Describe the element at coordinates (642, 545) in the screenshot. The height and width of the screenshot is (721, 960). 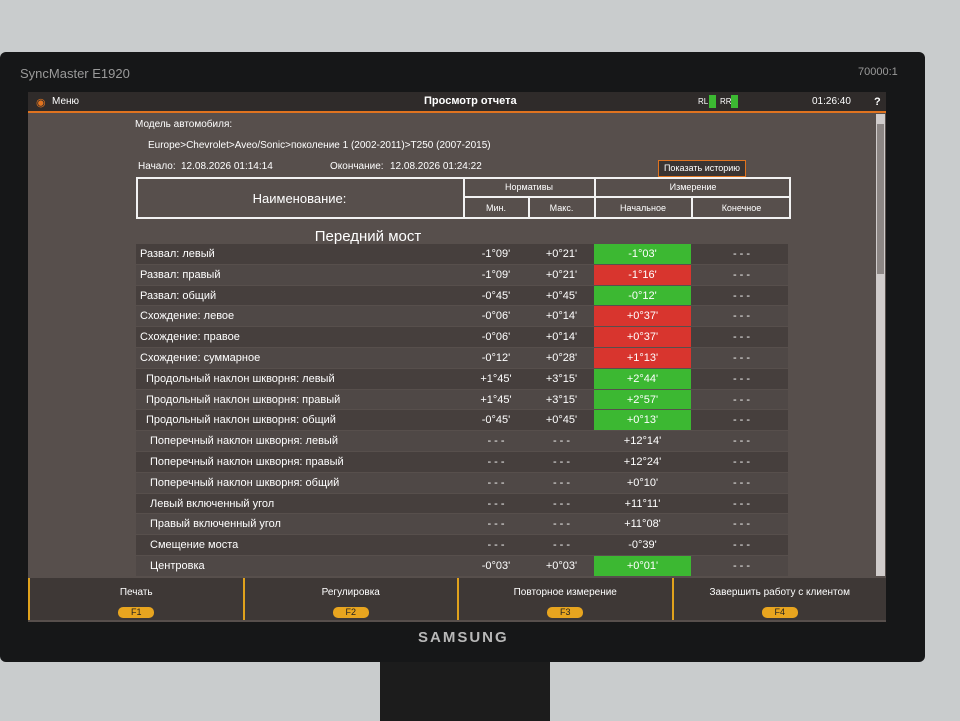
I see `row-initial: -0°39'` at that location.